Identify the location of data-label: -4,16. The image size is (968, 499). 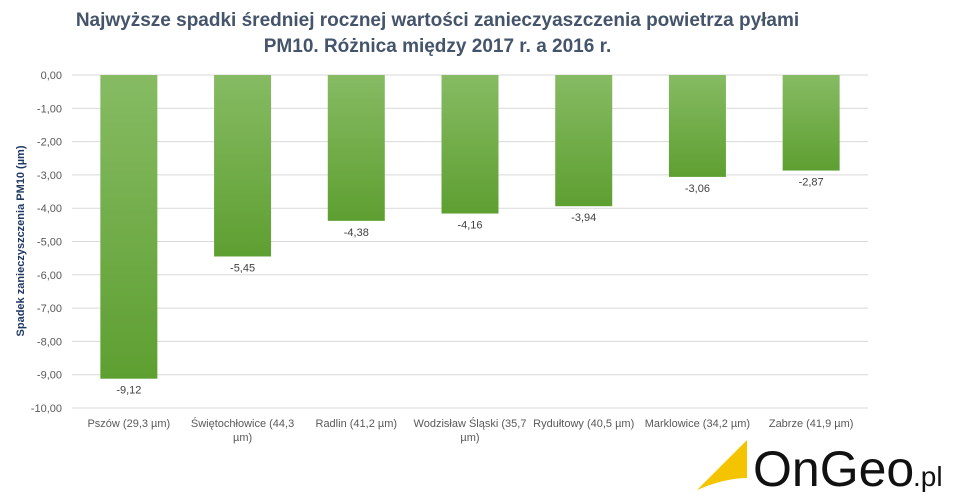
(469, 226).